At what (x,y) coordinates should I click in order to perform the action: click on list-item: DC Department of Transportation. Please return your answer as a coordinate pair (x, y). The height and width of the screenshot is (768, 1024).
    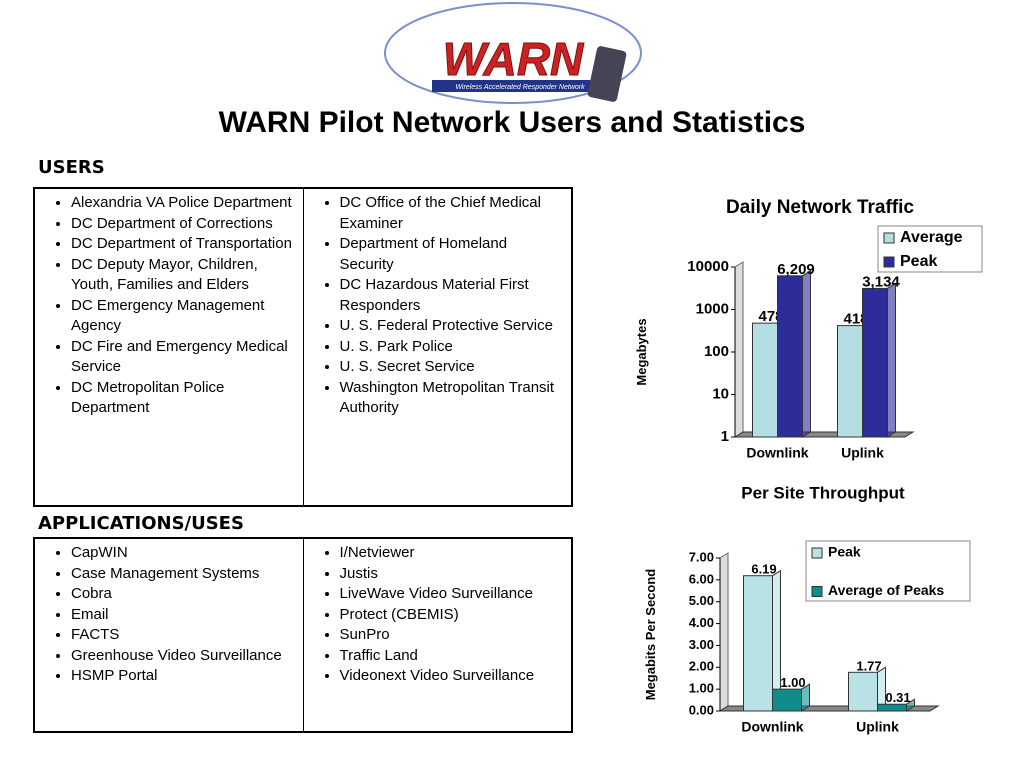
    Looking at the image, I should click on (184, 244).